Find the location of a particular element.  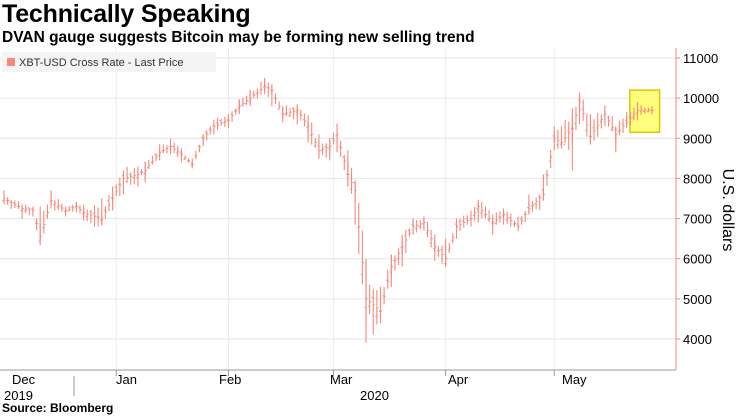

highlight-box is located at coordinates (645, 111).